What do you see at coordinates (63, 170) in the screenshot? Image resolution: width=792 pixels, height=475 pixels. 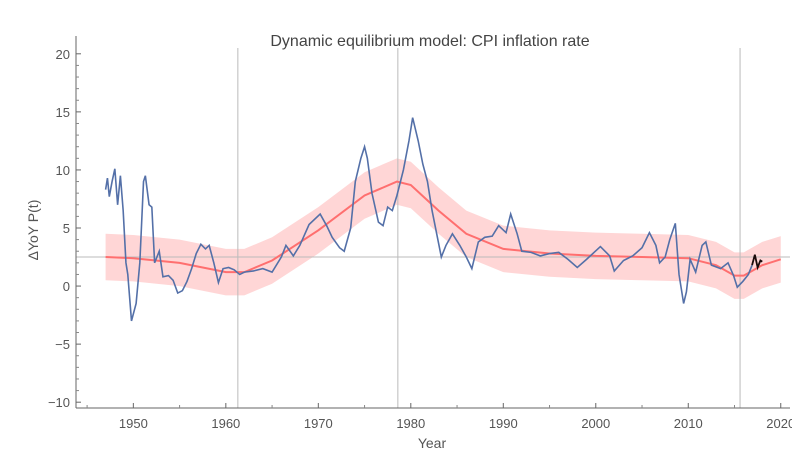 I see `y-tick-label: 10` at bounding box center [63, 170].